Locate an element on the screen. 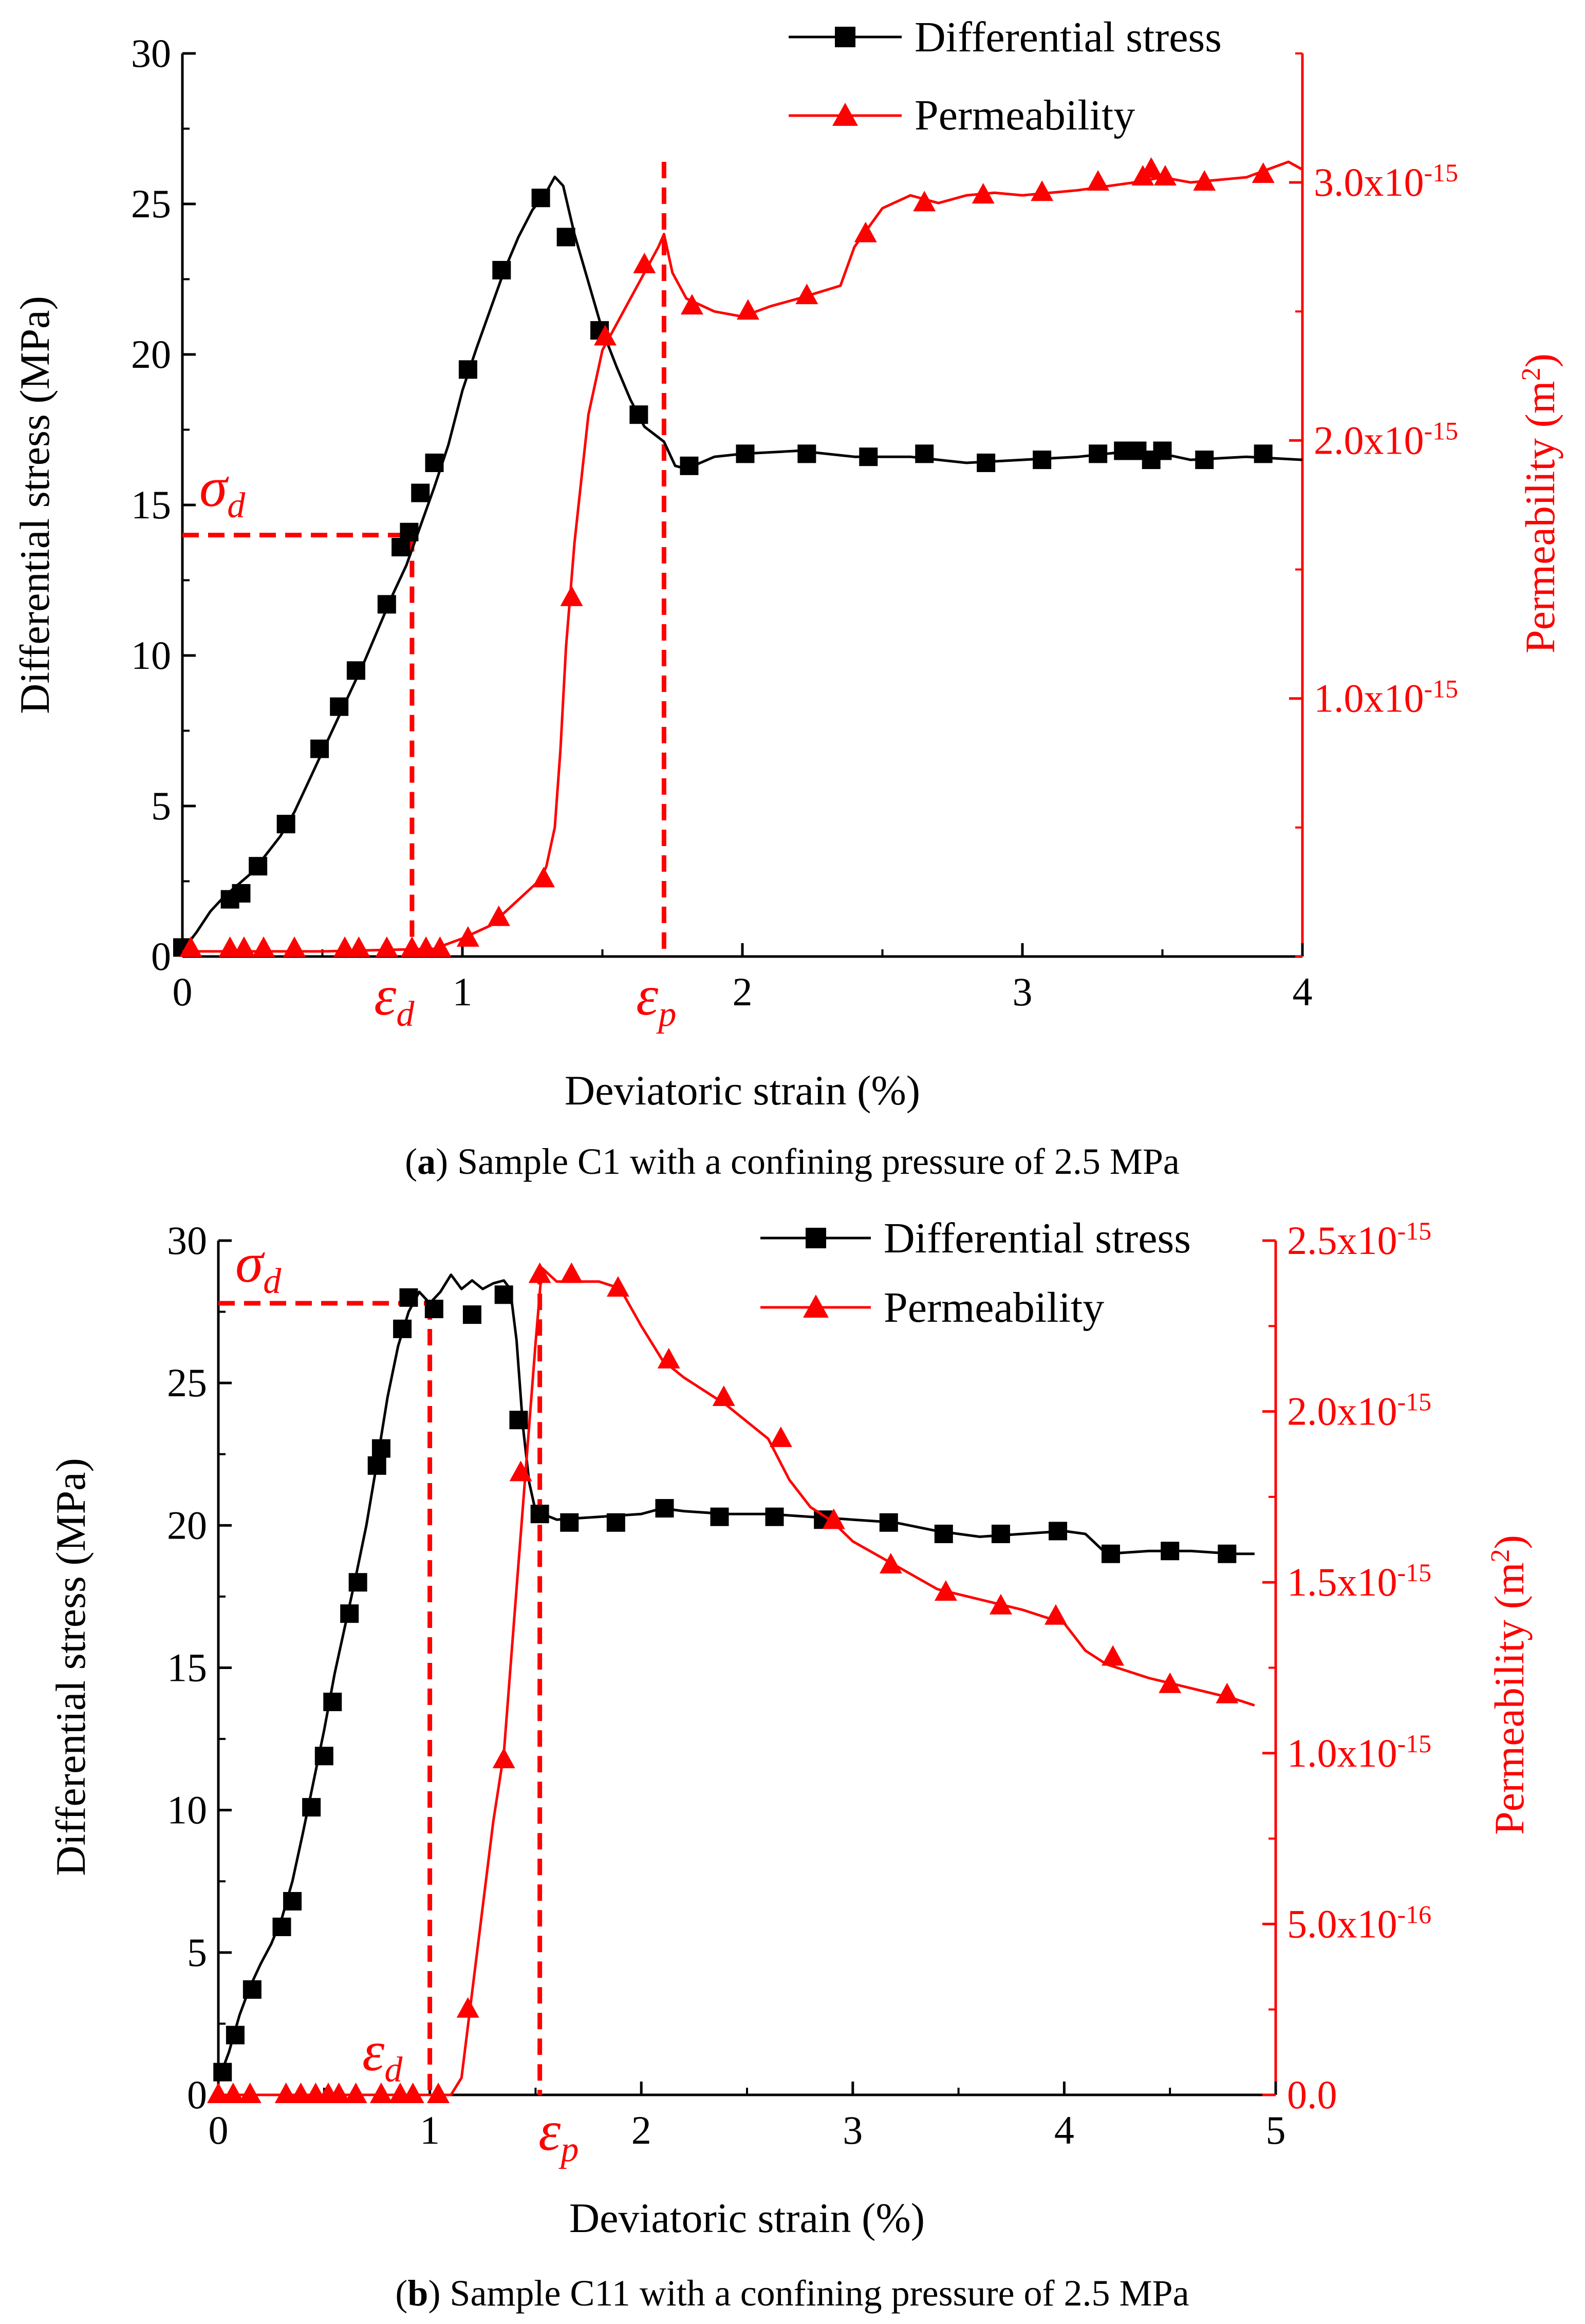 The image size is (1585, 2324). chart-b-xtick-label-3: 3 is located at coordinates (853, 2130).